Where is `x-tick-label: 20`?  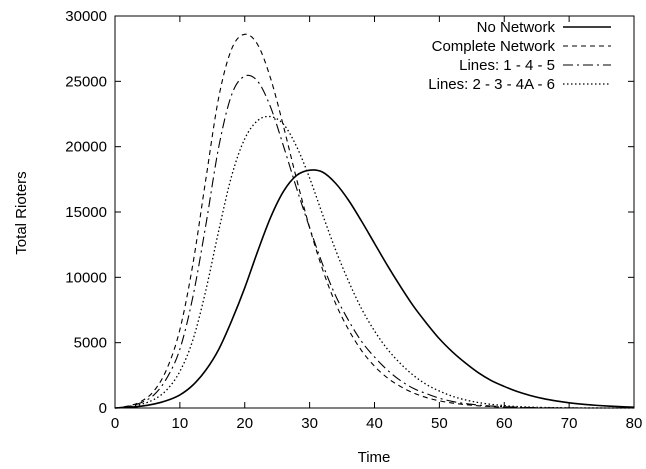
x-tick-label: 20 is located at coordinates (244, 423).